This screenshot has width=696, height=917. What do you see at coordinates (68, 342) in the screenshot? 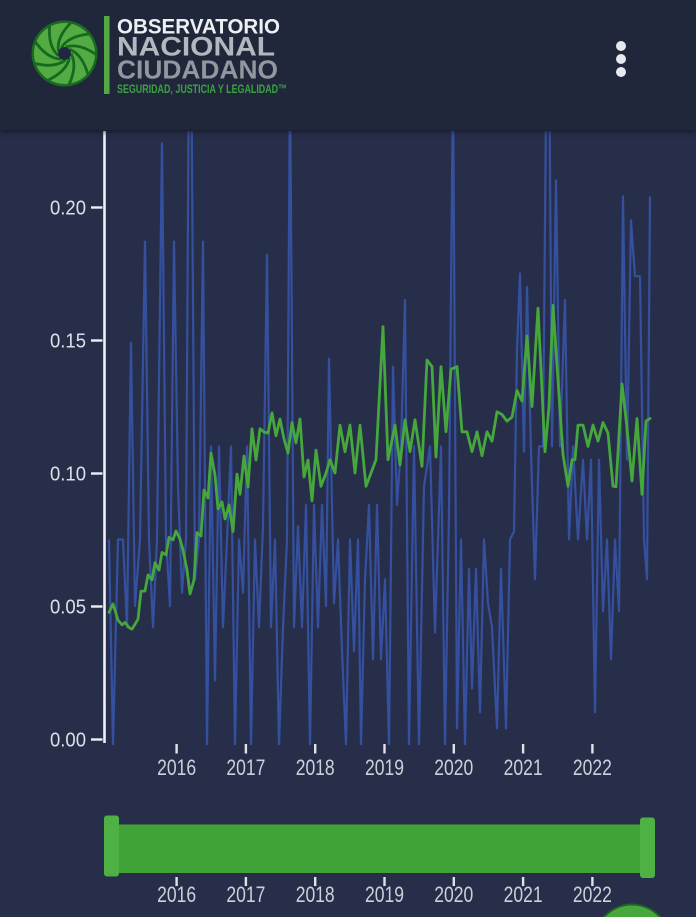
I see `svg-text: 0.15` at bounding box center [68, 342].